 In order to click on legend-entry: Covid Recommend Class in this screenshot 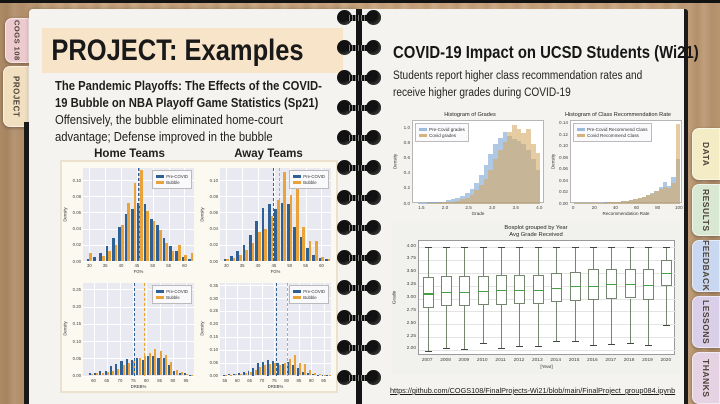, I will do `click(612, 135)`.